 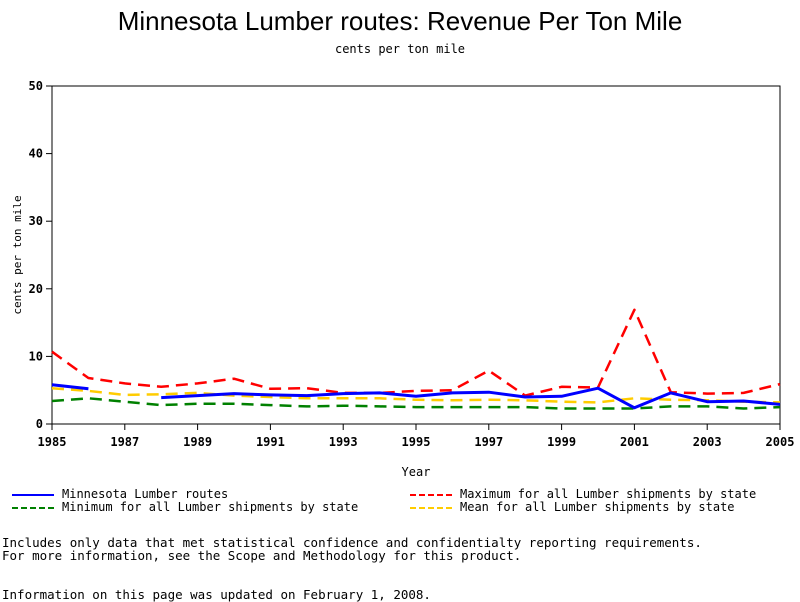 What do you see at coordinates (416, 442) in the screenshot?
I see `x-tick-label: 1995` at bounding box center [416, 442].